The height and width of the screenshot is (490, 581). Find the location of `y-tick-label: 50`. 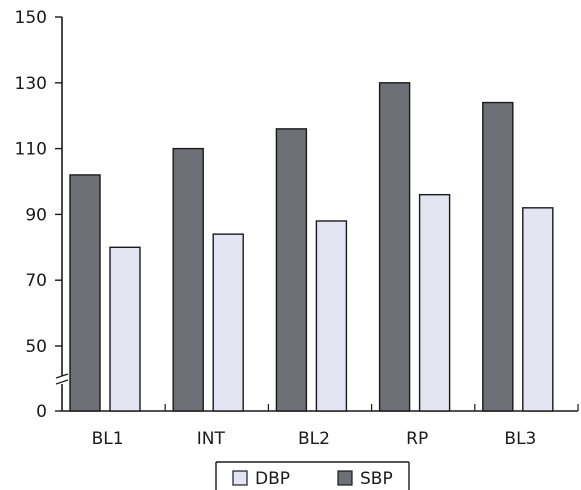

y-tick-label: 50 is located at coordinates (36, 347).